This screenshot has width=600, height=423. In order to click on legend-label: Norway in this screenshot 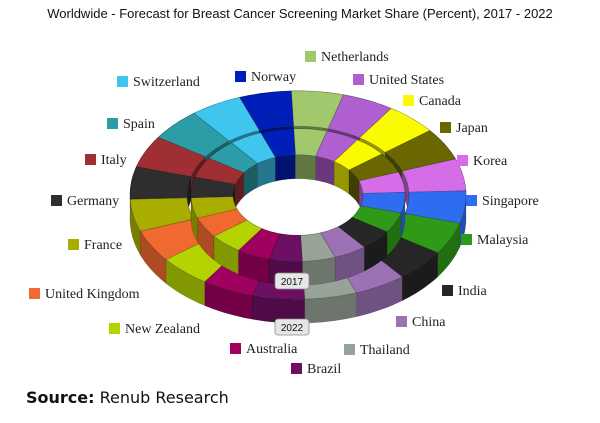, I will do `click(273, 77)`.